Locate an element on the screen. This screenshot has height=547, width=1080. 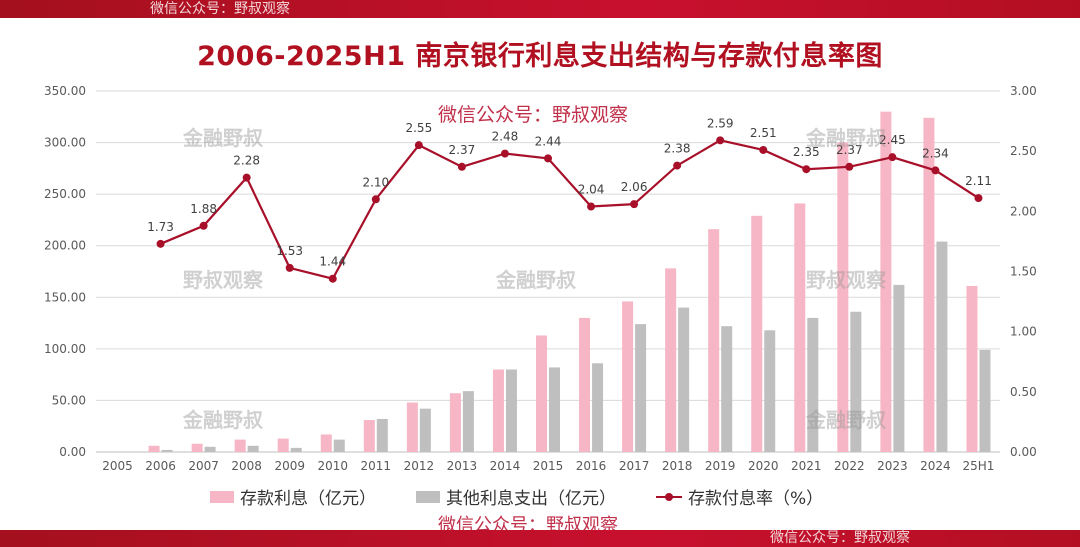
x-tick-label: 2018 is located at coordinates (677, 466).